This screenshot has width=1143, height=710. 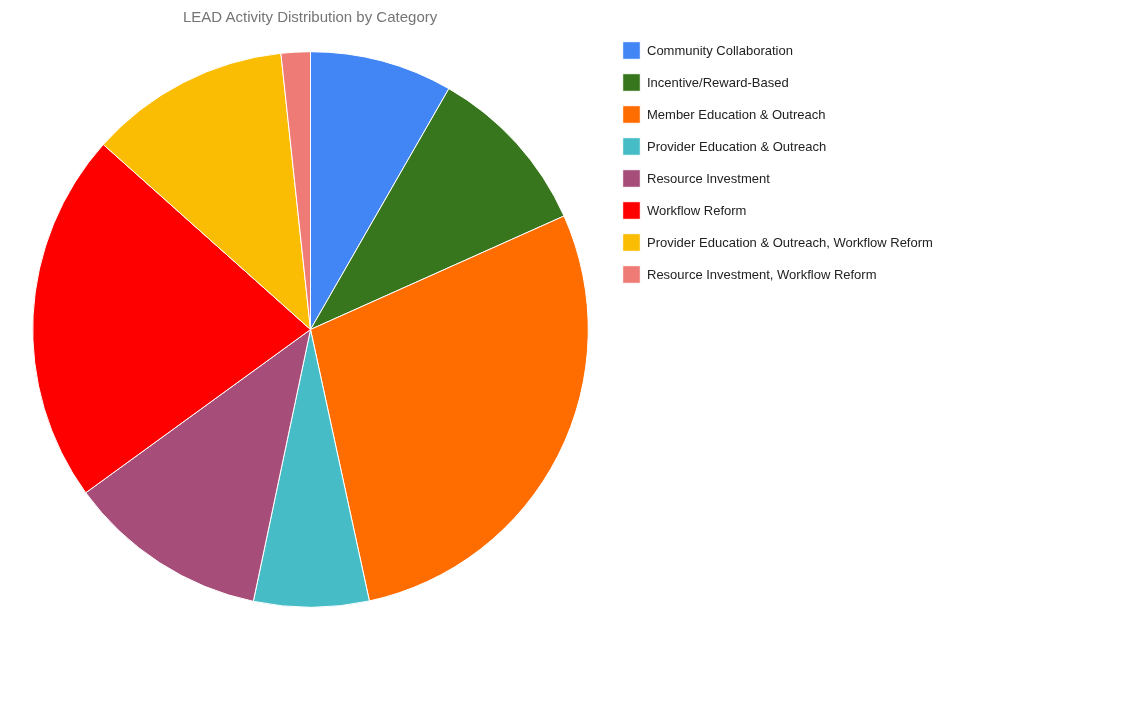 What do you see at coordinates (720, 50) in the screenshot?
I see `legend-label: Community Collaboration` at bounding box center [720, 50].